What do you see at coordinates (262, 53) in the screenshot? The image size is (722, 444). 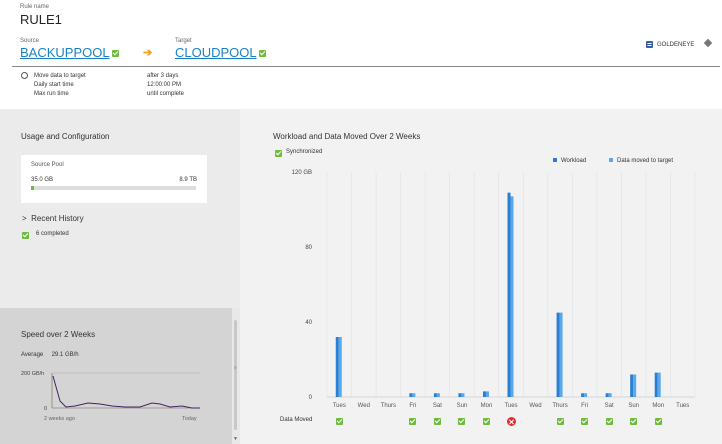 I see `target-status-check-icon` at bounding box center [262, 53].